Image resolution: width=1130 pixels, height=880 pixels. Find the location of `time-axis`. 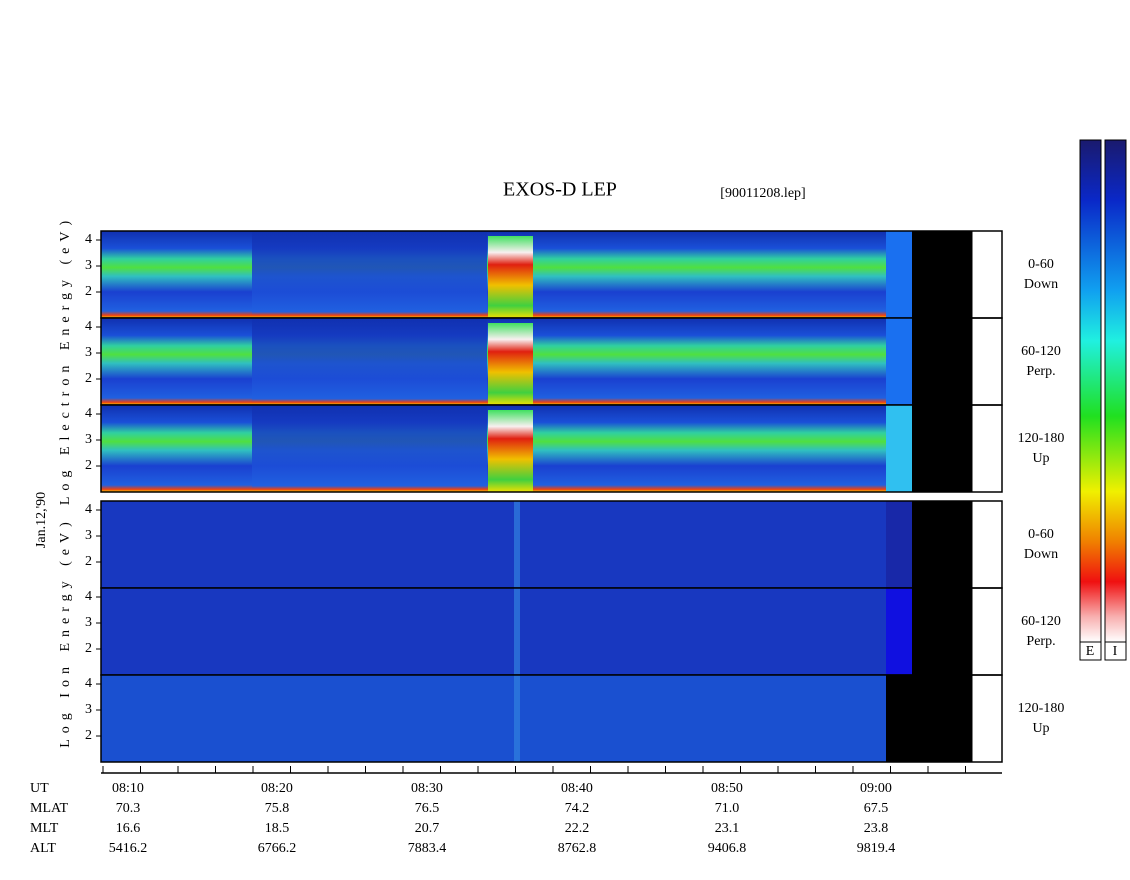

time-axis is located at coordinates (551, 770).